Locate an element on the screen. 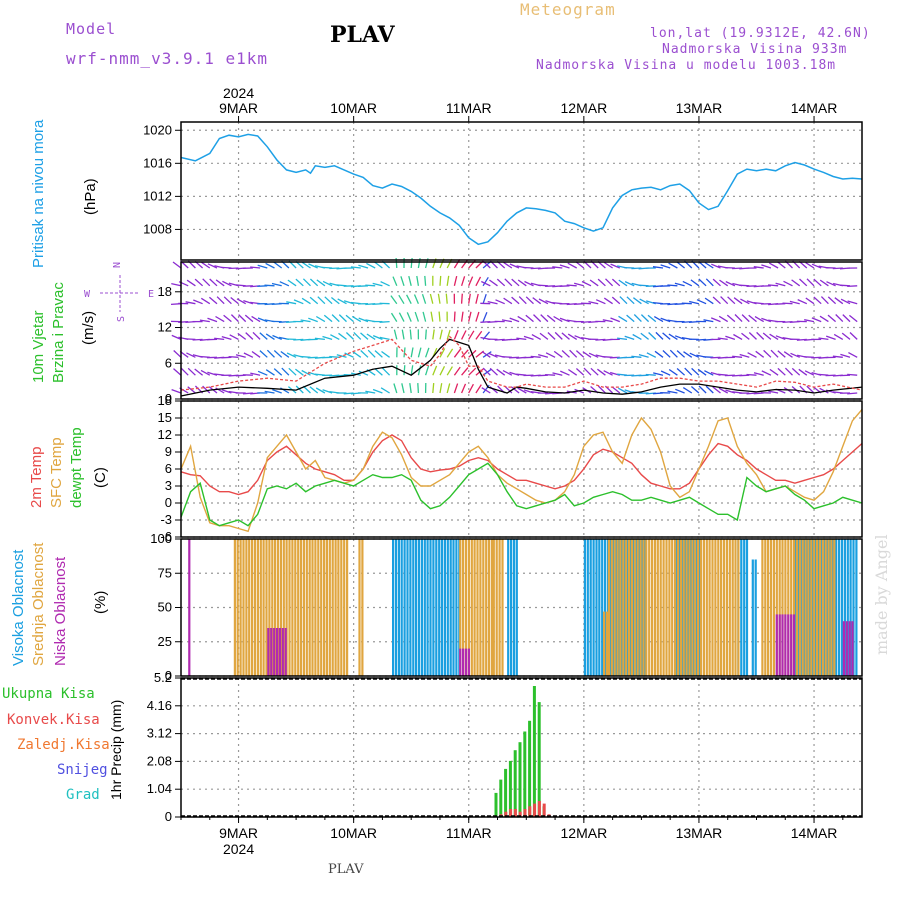 The width and height of the screenshot is (900, 900). y-tick-label: 12 is located at coordinates (165, 327).